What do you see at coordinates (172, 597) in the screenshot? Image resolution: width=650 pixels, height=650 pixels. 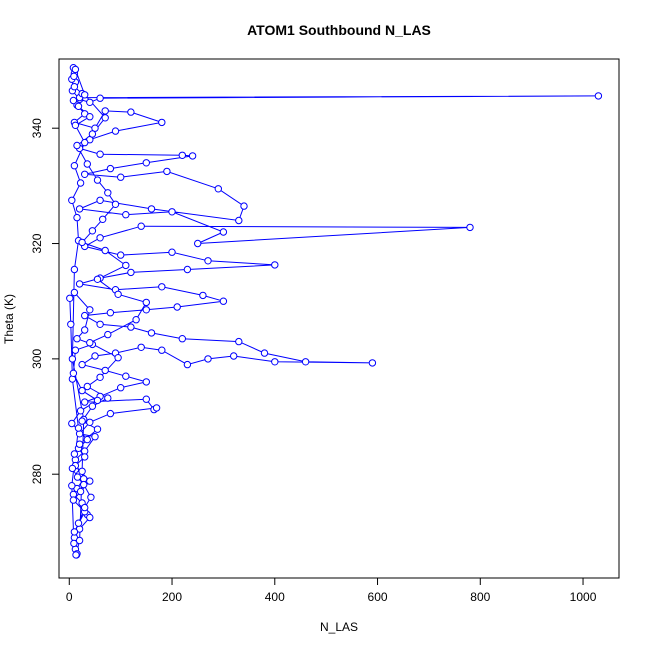 I see `x-tick-label: 200` at bounding box center [172, 597].